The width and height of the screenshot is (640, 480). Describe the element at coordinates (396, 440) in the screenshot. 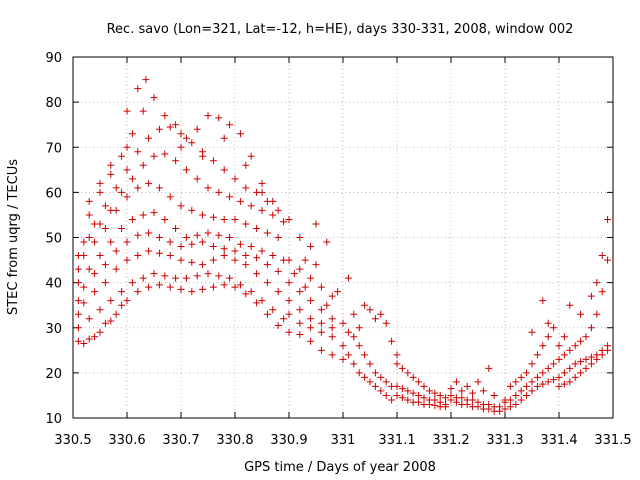

I see `x-tick-label: 331.1` at that location.